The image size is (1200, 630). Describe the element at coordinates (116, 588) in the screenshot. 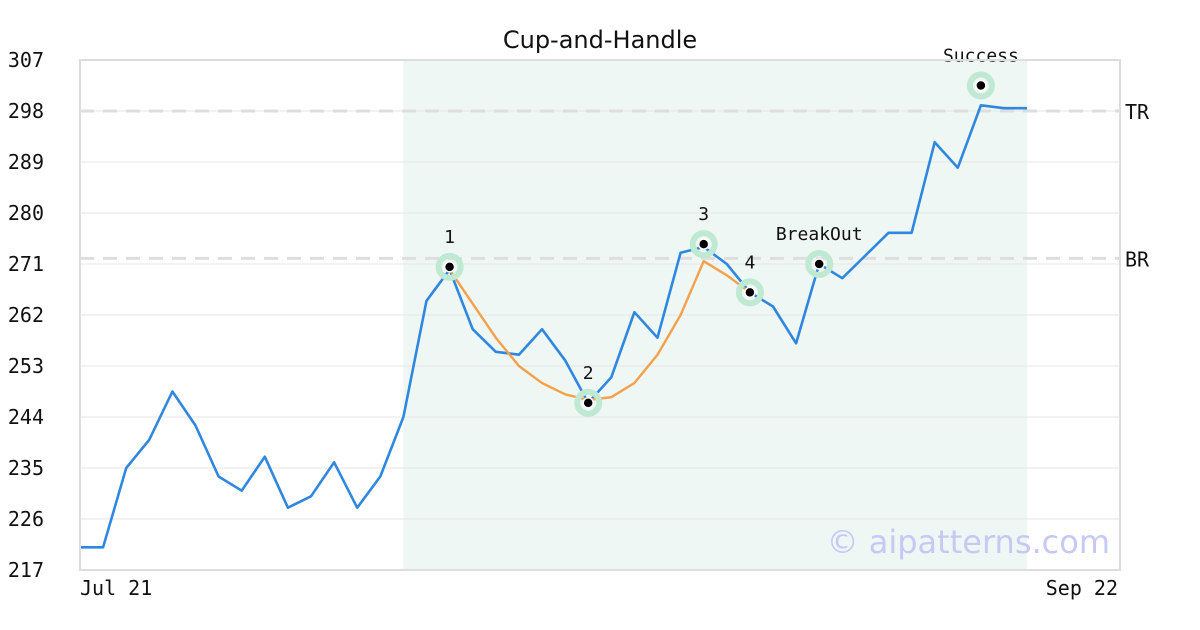

I see `x-tick-label-start: Jul 21` at that location.